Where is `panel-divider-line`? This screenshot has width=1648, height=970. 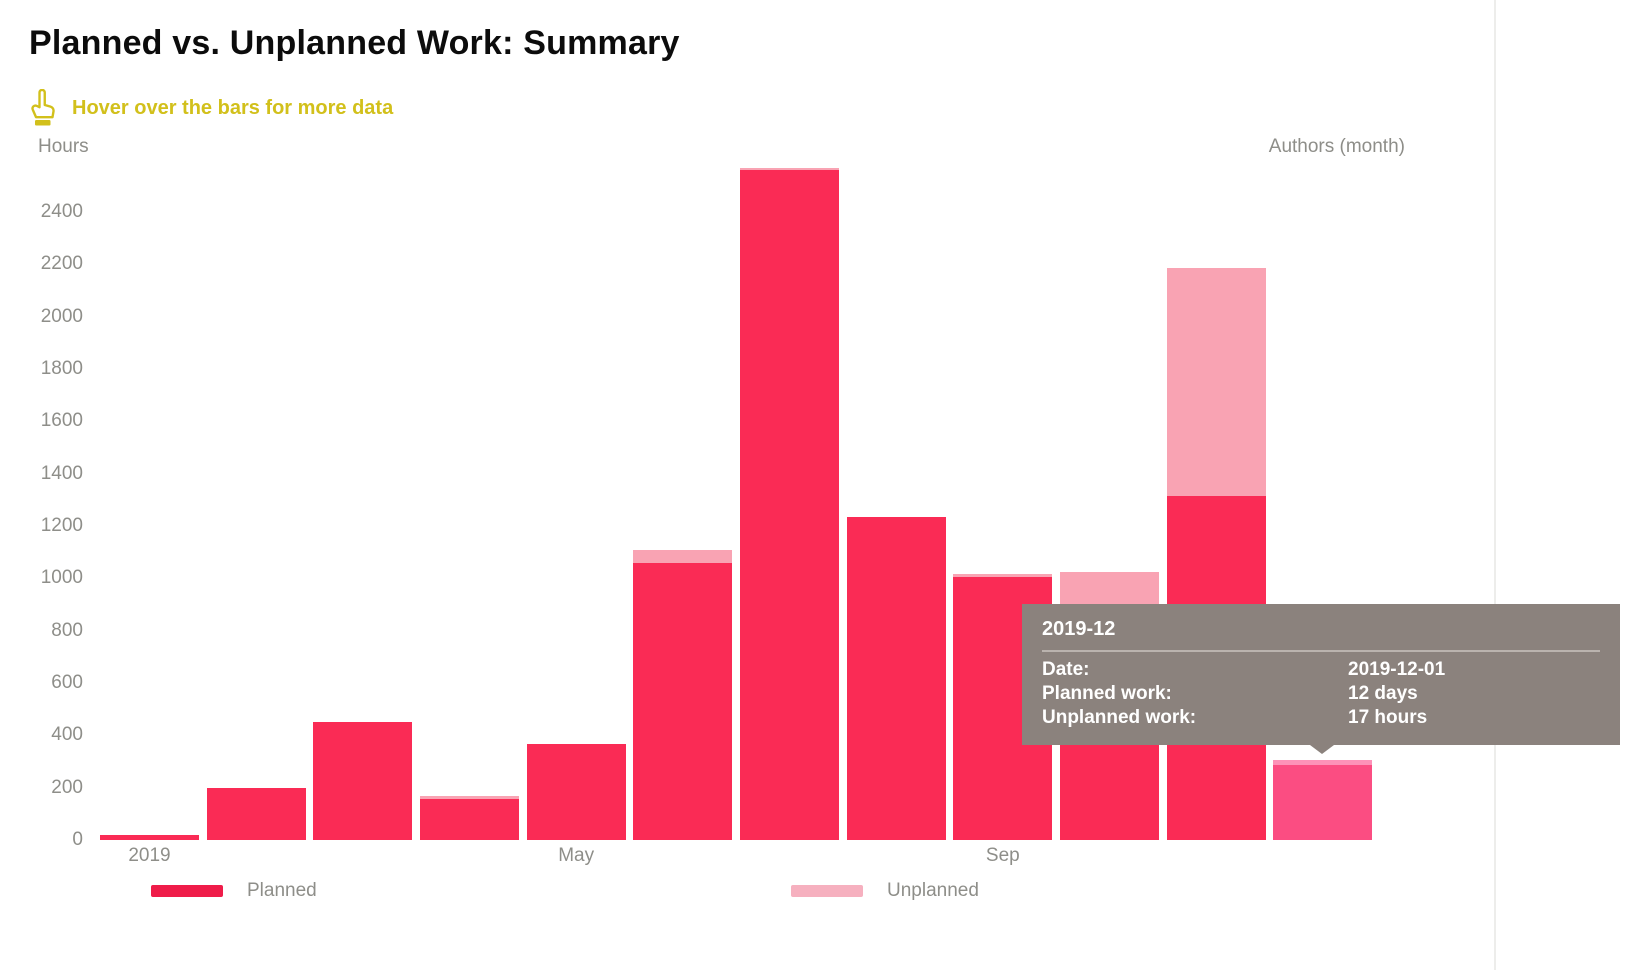
panel-divider-line is located at coordinates (1495, 485).